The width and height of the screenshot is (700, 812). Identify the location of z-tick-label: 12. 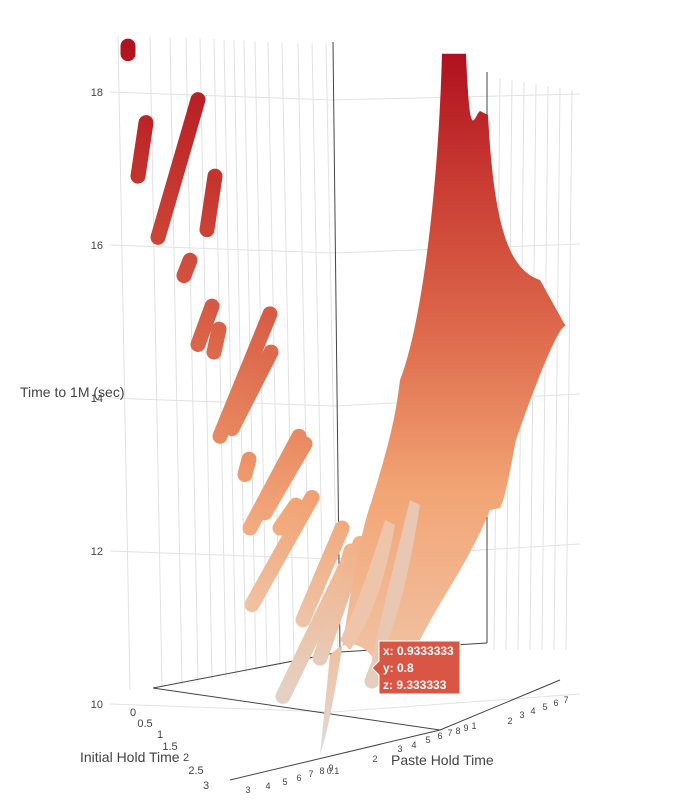
(97, 552).